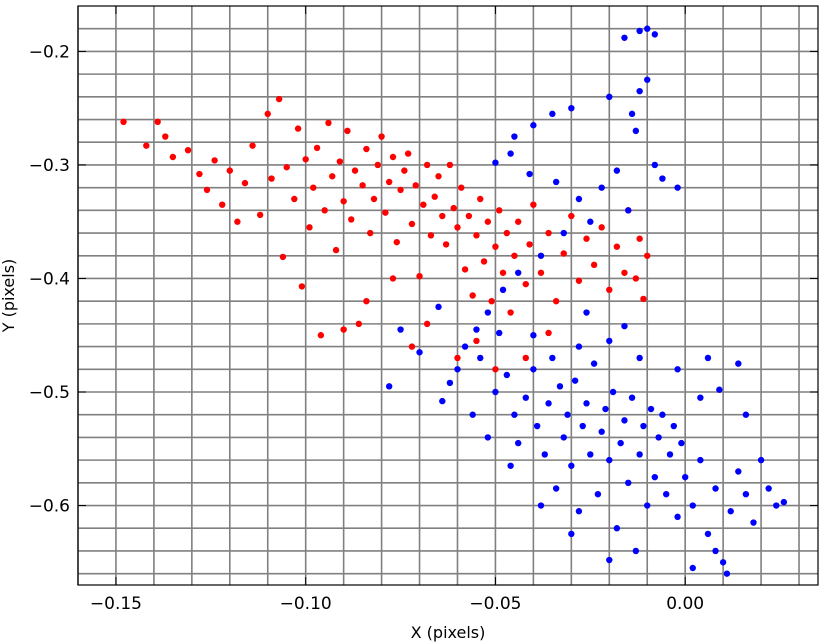 Image resolution: width=831 pixels, height=642 pixels. I want to click on y-tick-label: −0.6, so click(49, 507).